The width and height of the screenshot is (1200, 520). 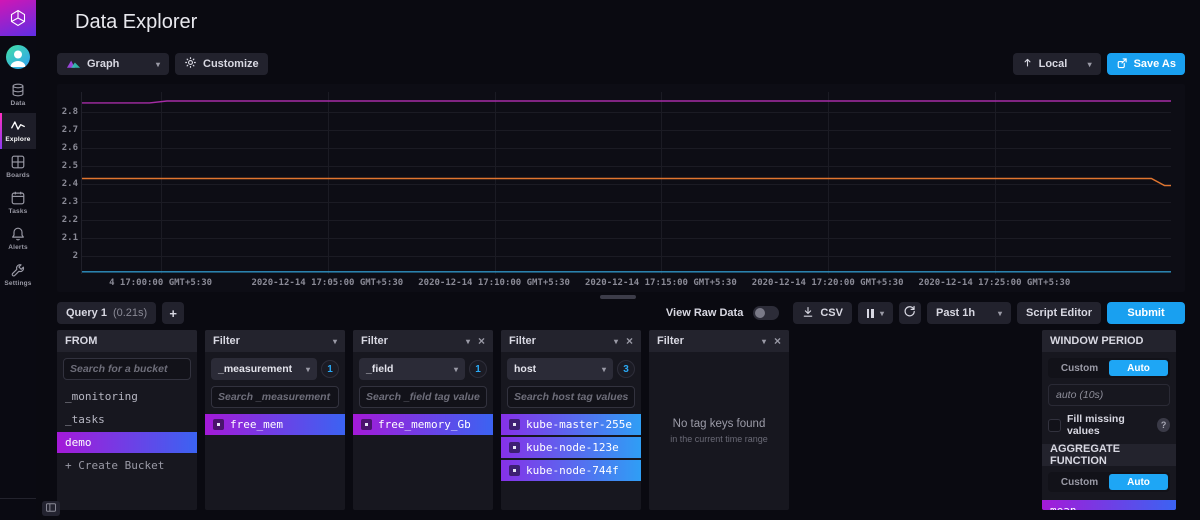 I want to click on bucket-item: _tasks, so click(x=127, y=419).